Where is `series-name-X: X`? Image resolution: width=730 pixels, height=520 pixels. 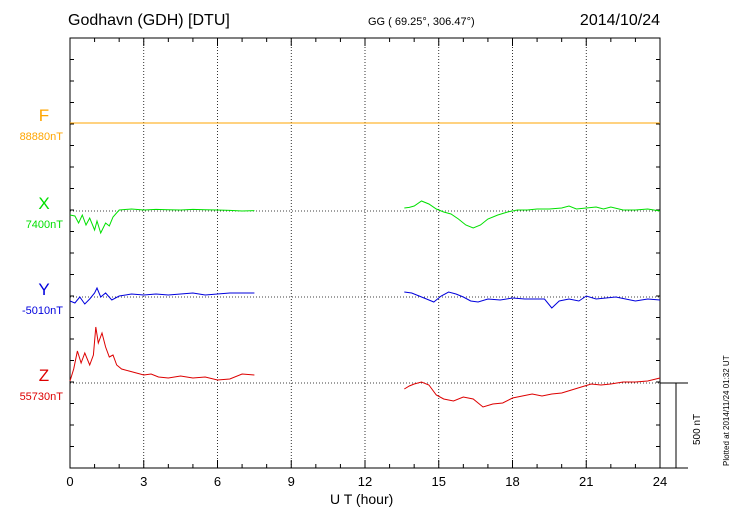 series-name-X: X is located at coordinates (43, 203).